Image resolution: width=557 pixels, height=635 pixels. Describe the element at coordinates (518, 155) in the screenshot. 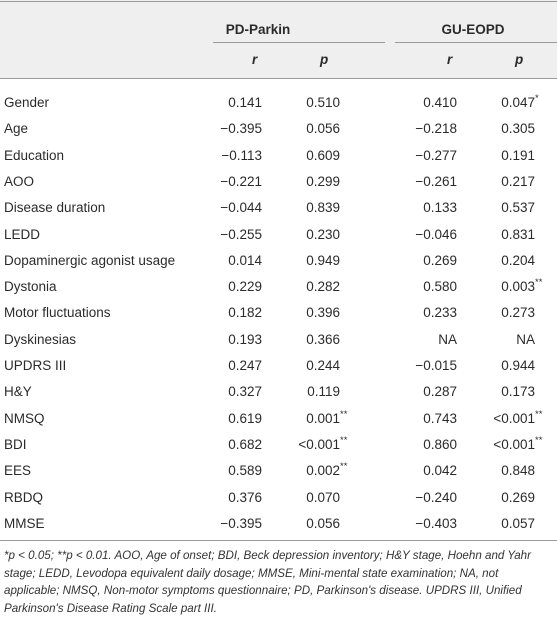

I see `cell-value: 0.191` at that location.